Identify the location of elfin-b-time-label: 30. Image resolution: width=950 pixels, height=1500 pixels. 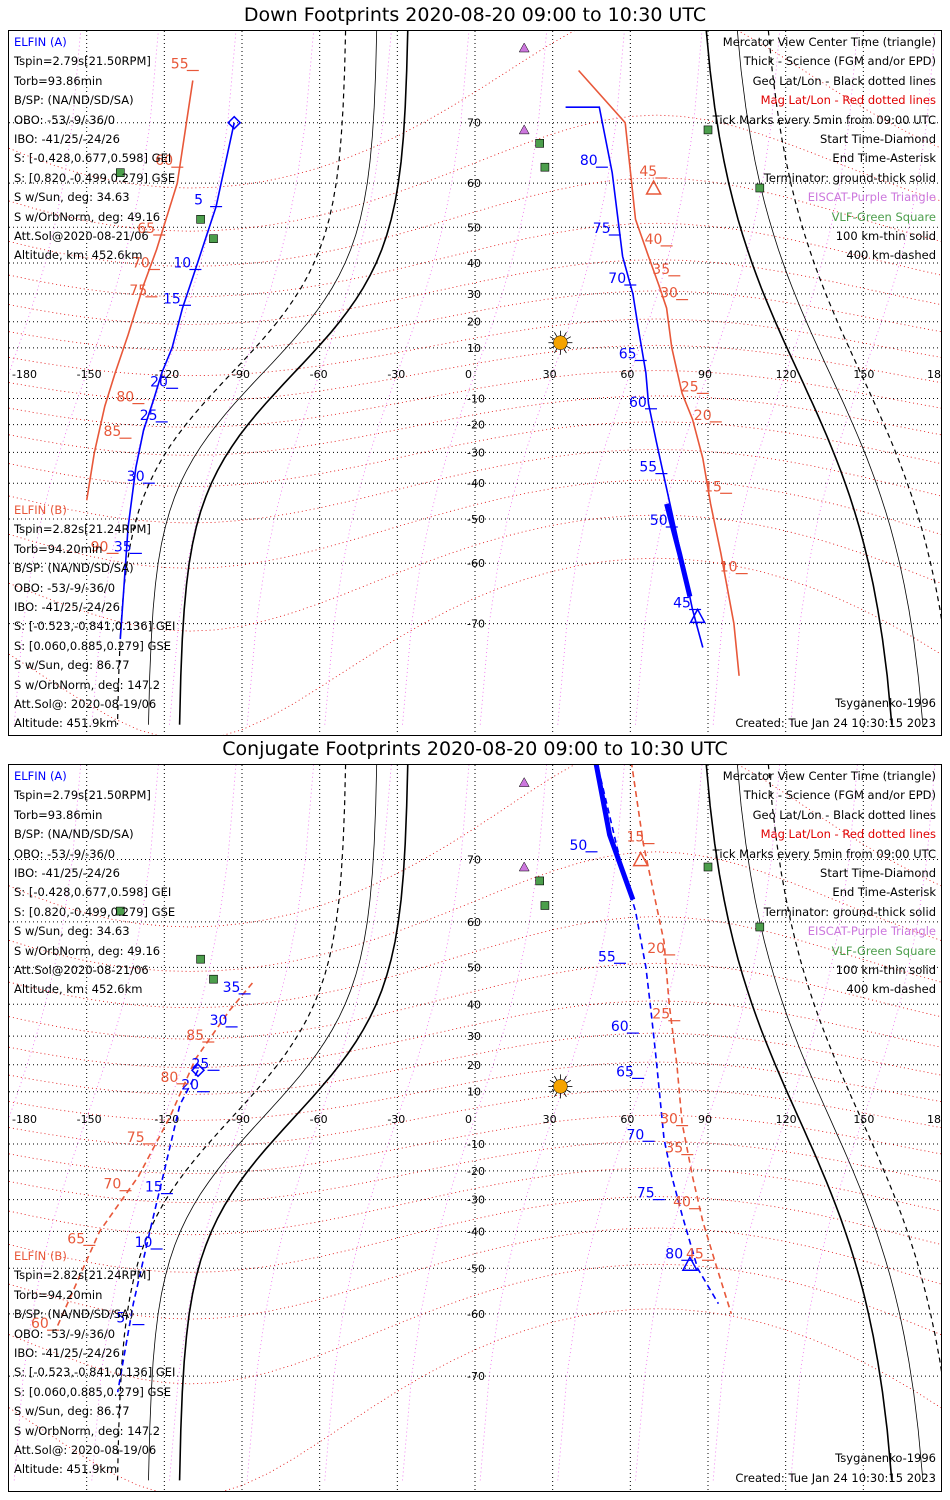
(669, 294).